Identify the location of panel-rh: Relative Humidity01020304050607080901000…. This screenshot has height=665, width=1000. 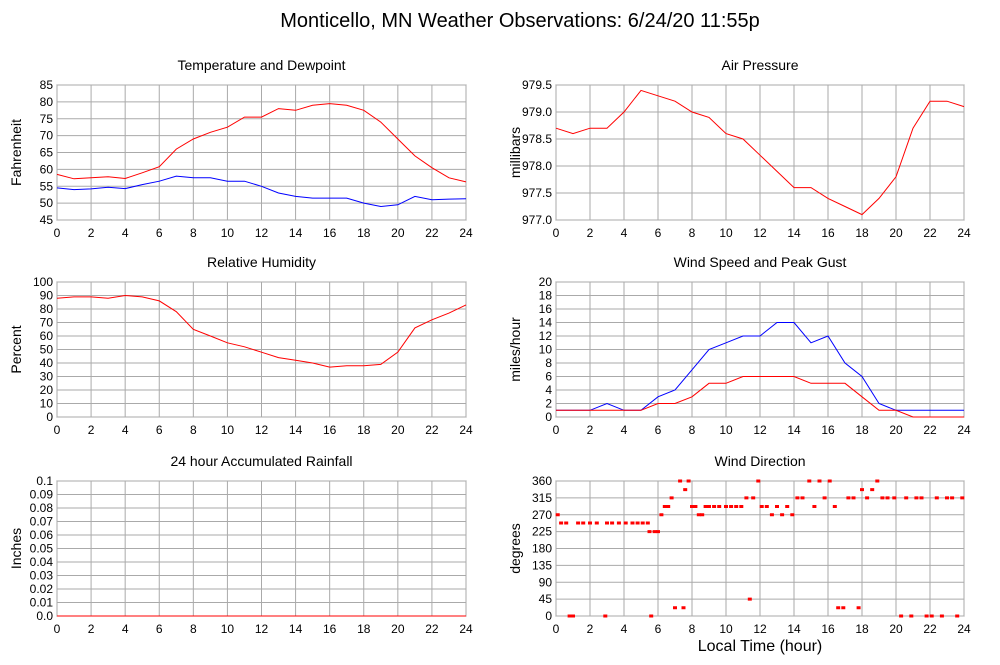
(240, 345).